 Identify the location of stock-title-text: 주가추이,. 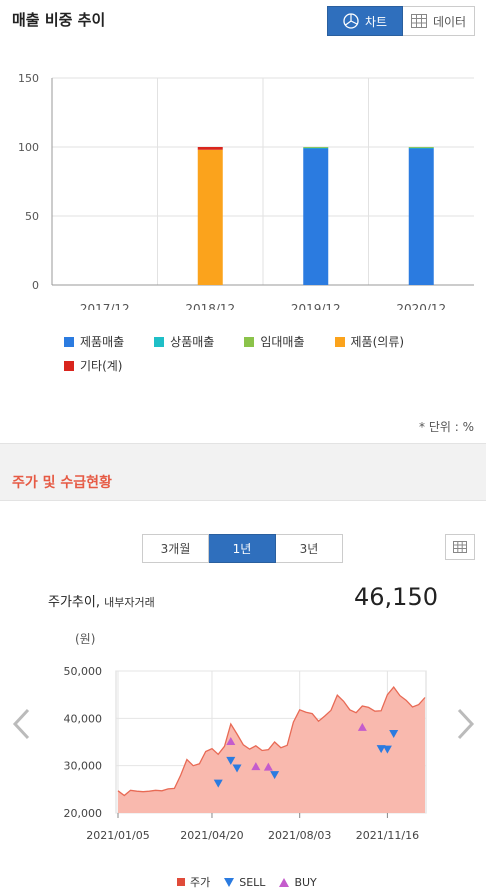
(74, 602).